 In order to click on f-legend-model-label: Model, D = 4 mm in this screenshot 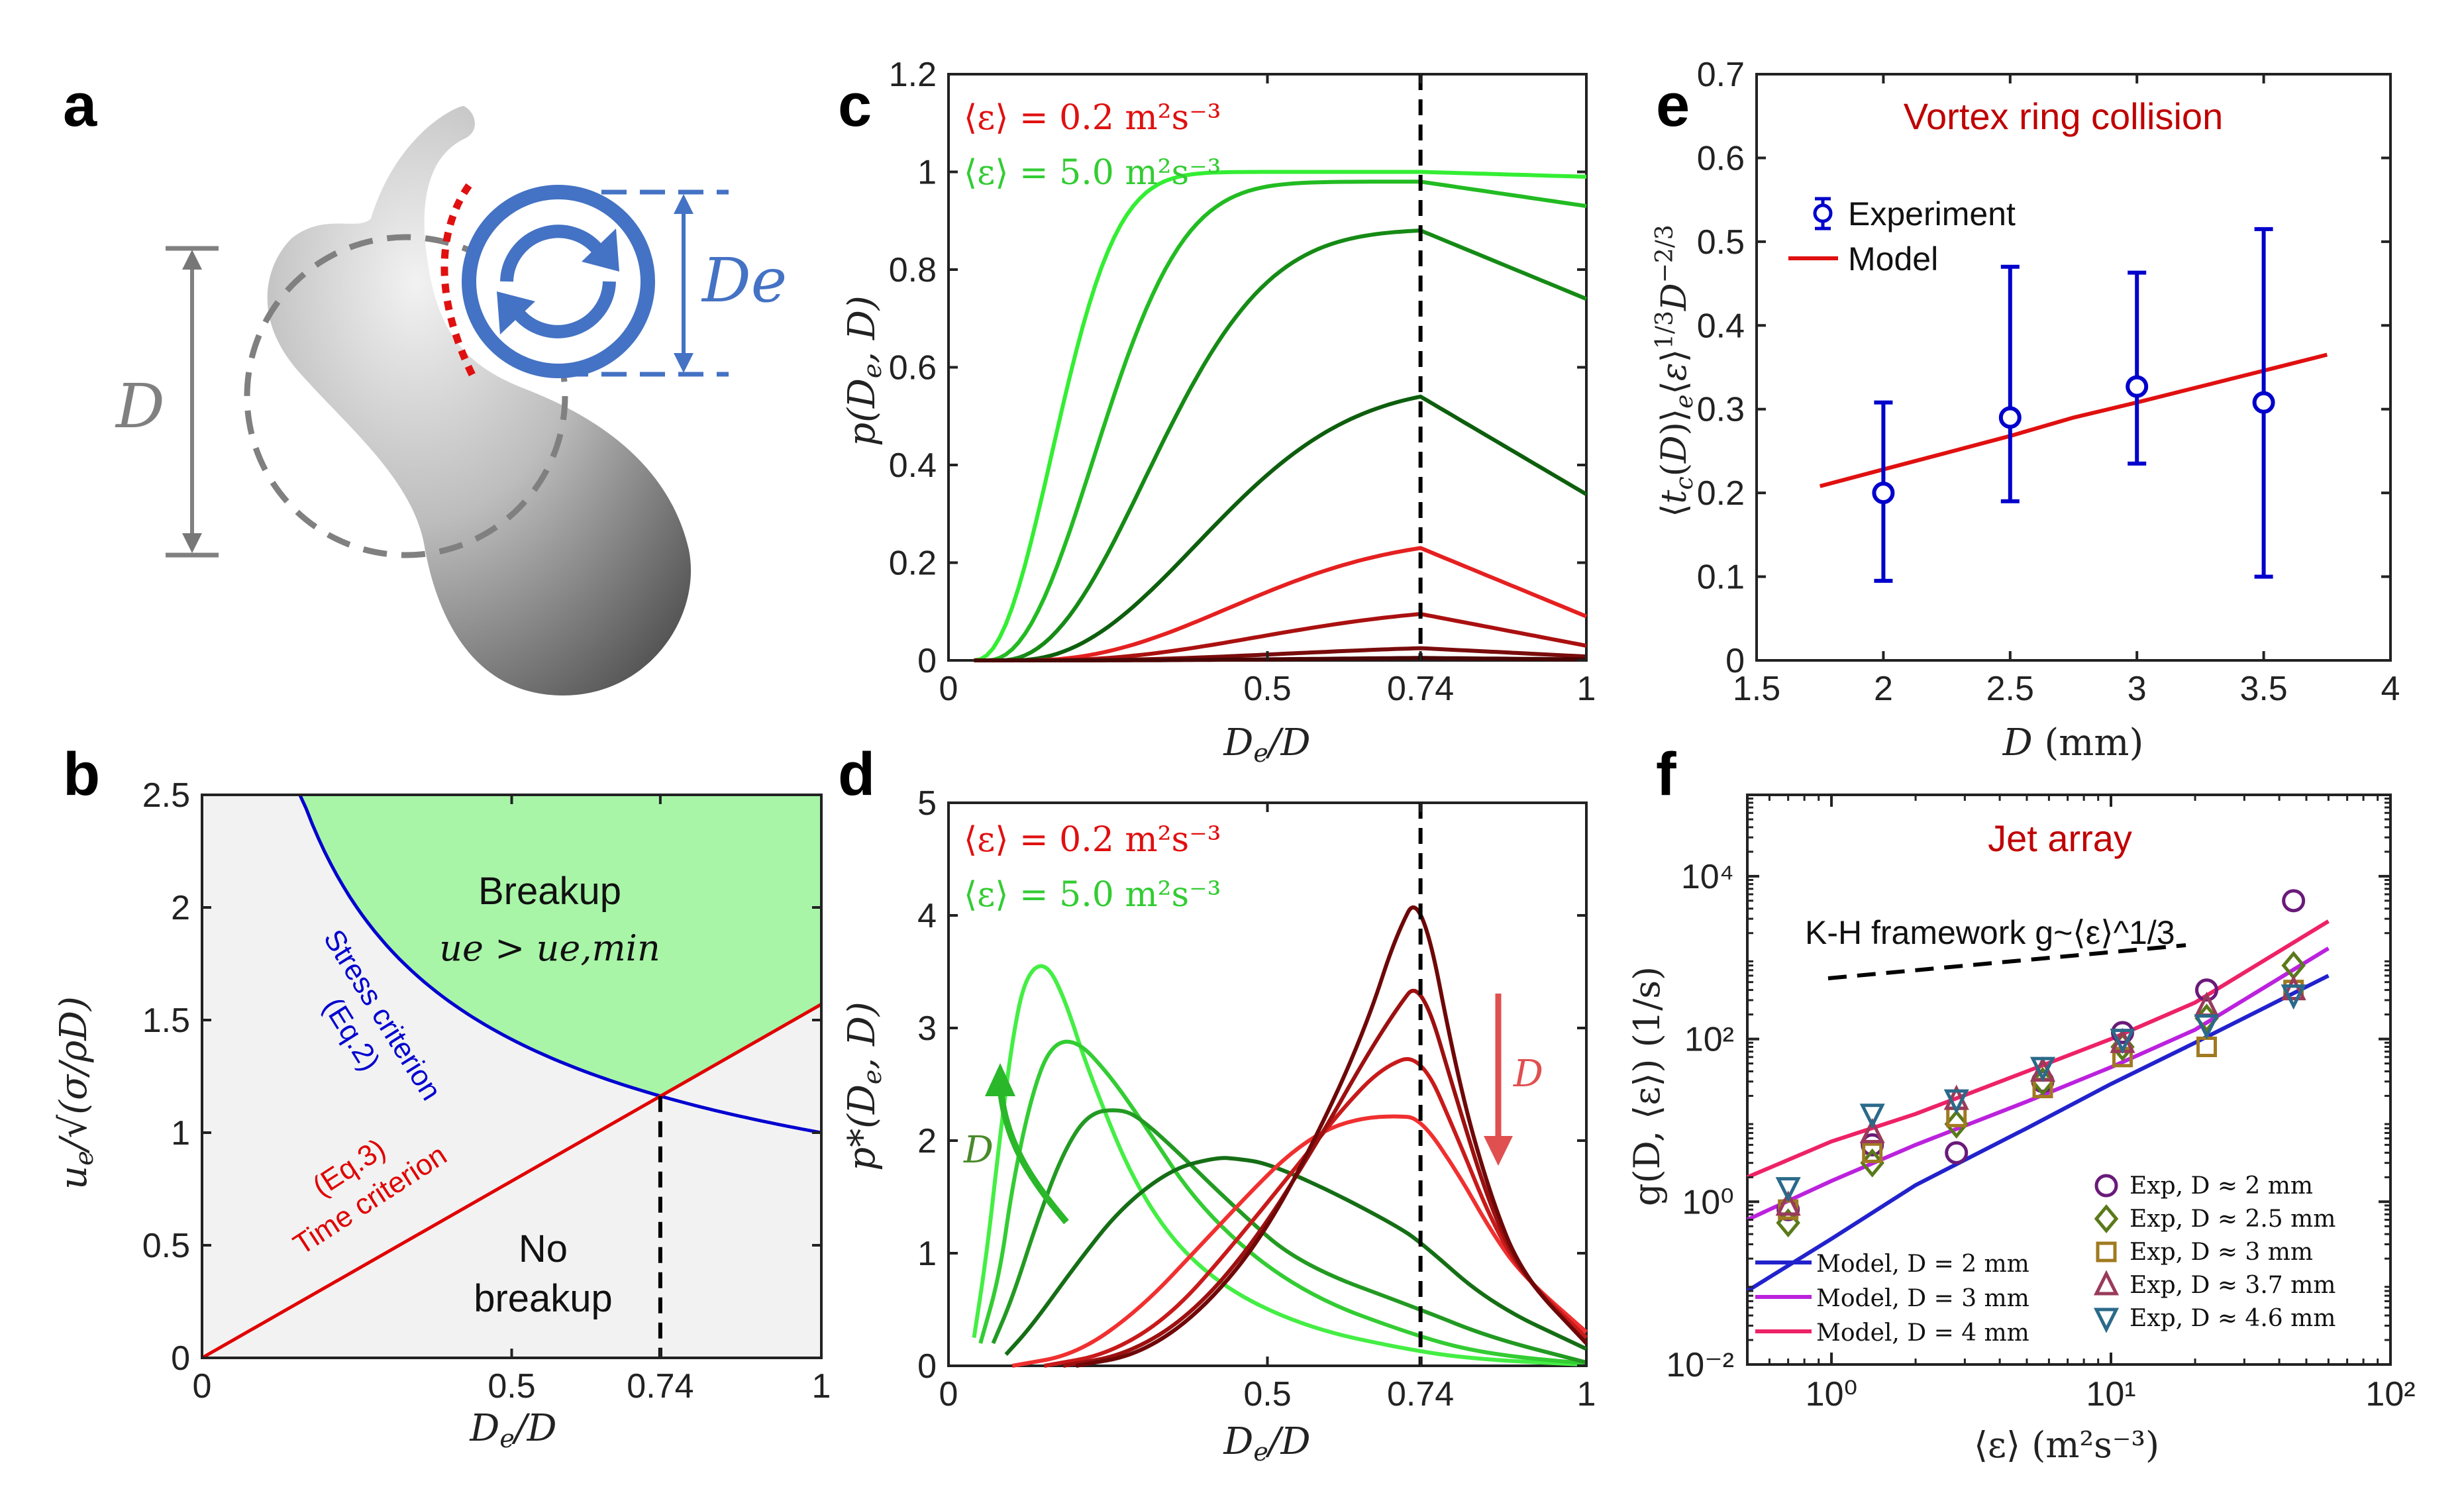, I will do `click(1922, 1333)`.